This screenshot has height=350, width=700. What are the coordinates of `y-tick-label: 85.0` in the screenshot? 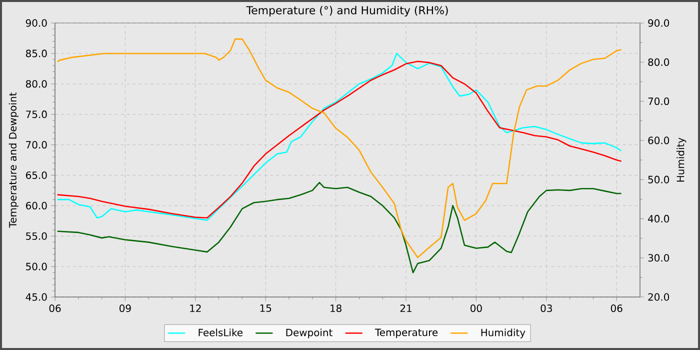 It's located at (36, 54).